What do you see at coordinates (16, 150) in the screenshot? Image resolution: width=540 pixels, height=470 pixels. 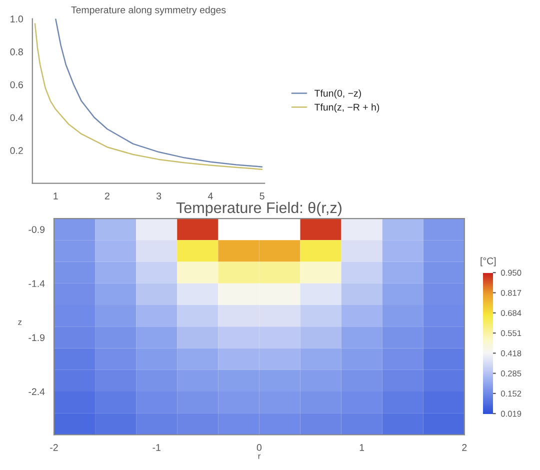 I see `y-tick-label: 0.2` at bounding box center [16, 150].